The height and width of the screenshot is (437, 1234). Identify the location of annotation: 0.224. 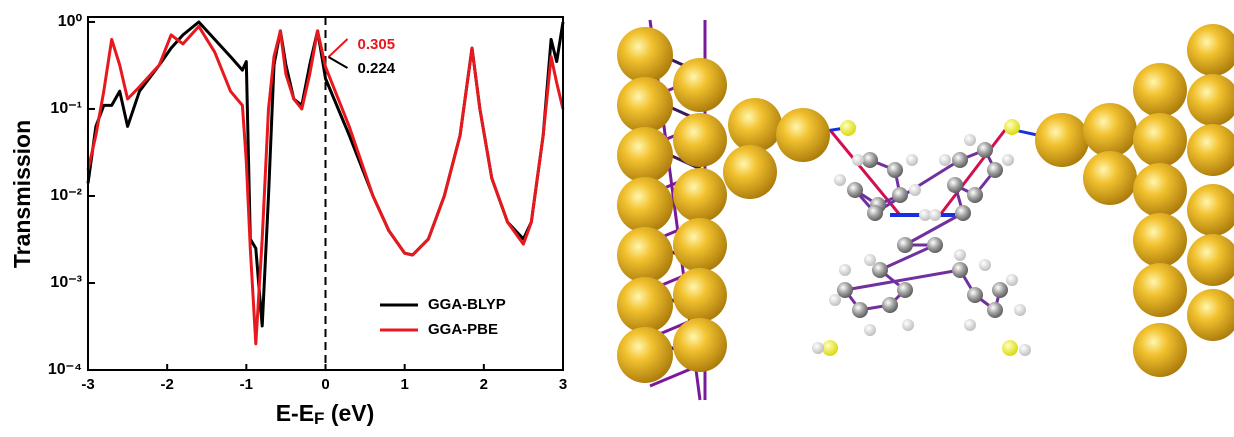
(377, 68).